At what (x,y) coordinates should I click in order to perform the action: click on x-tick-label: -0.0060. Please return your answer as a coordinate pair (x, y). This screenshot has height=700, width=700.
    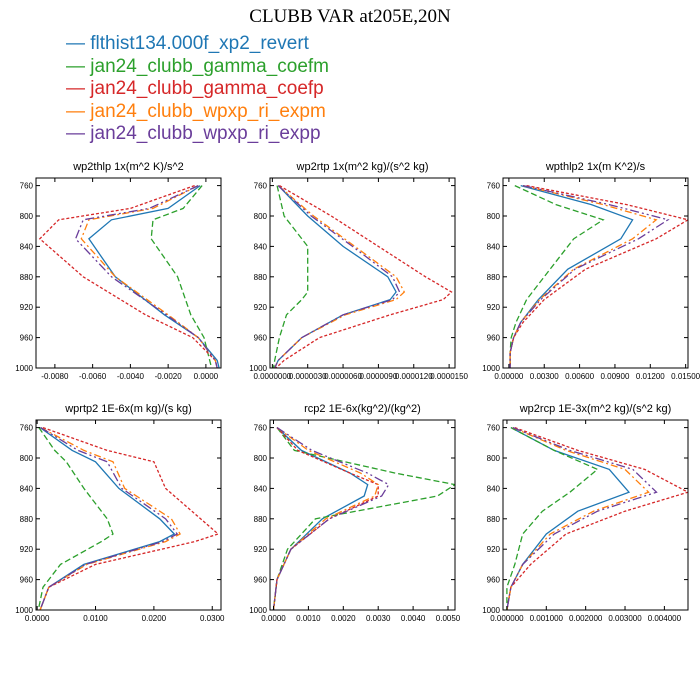
    Looking at the image, I should click on (93, 376).